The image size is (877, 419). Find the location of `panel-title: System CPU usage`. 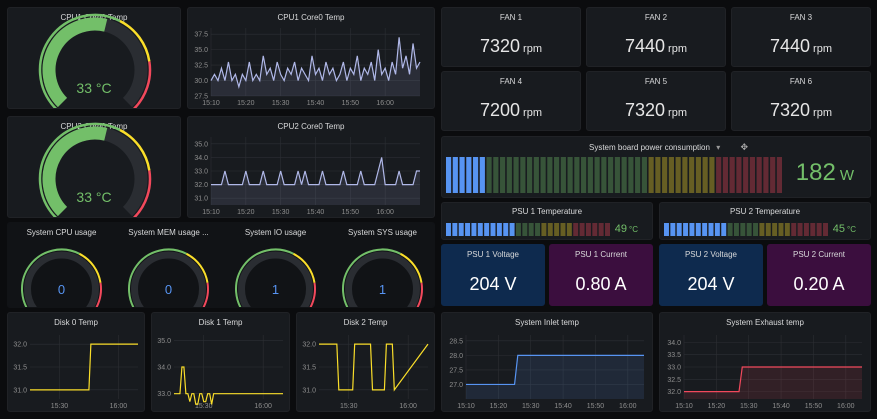

panel-title: System CPU usage is located at coordinates (61, 232).